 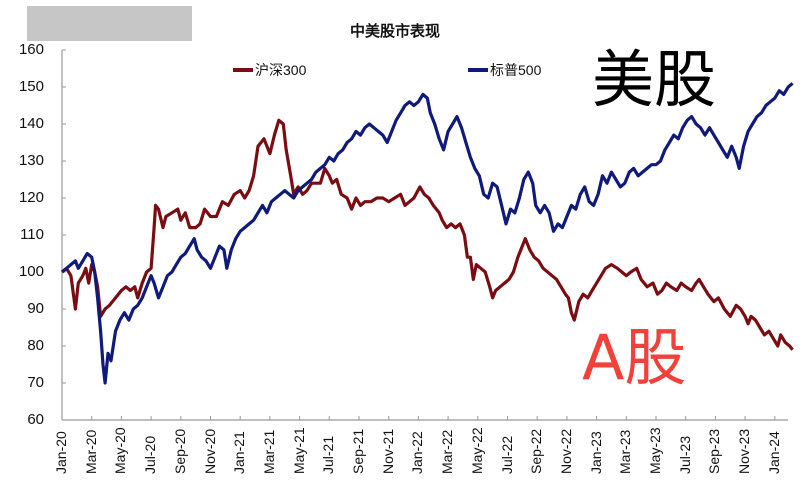 I want to click on y-tick-label: 120, so click(x=31, y=197).